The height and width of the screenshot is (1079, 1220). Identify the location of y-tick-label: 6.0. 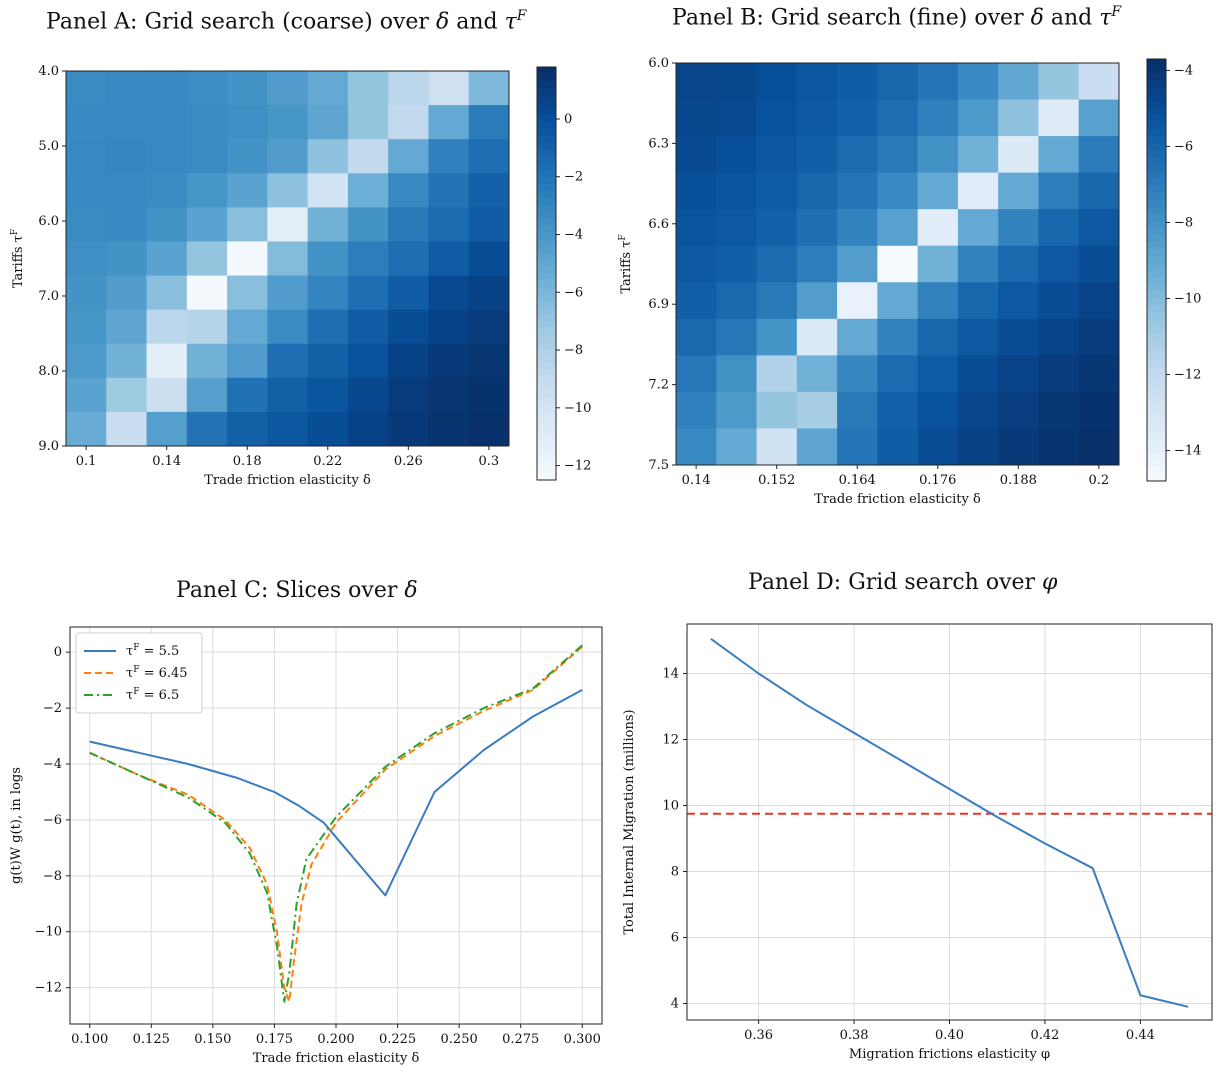
(48, 221).